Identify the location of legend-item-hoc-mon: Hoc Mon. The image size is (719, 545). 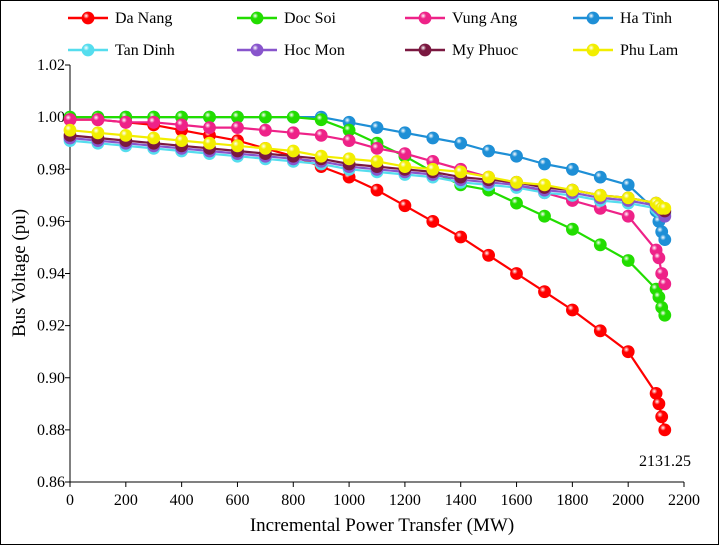
(291, 50).